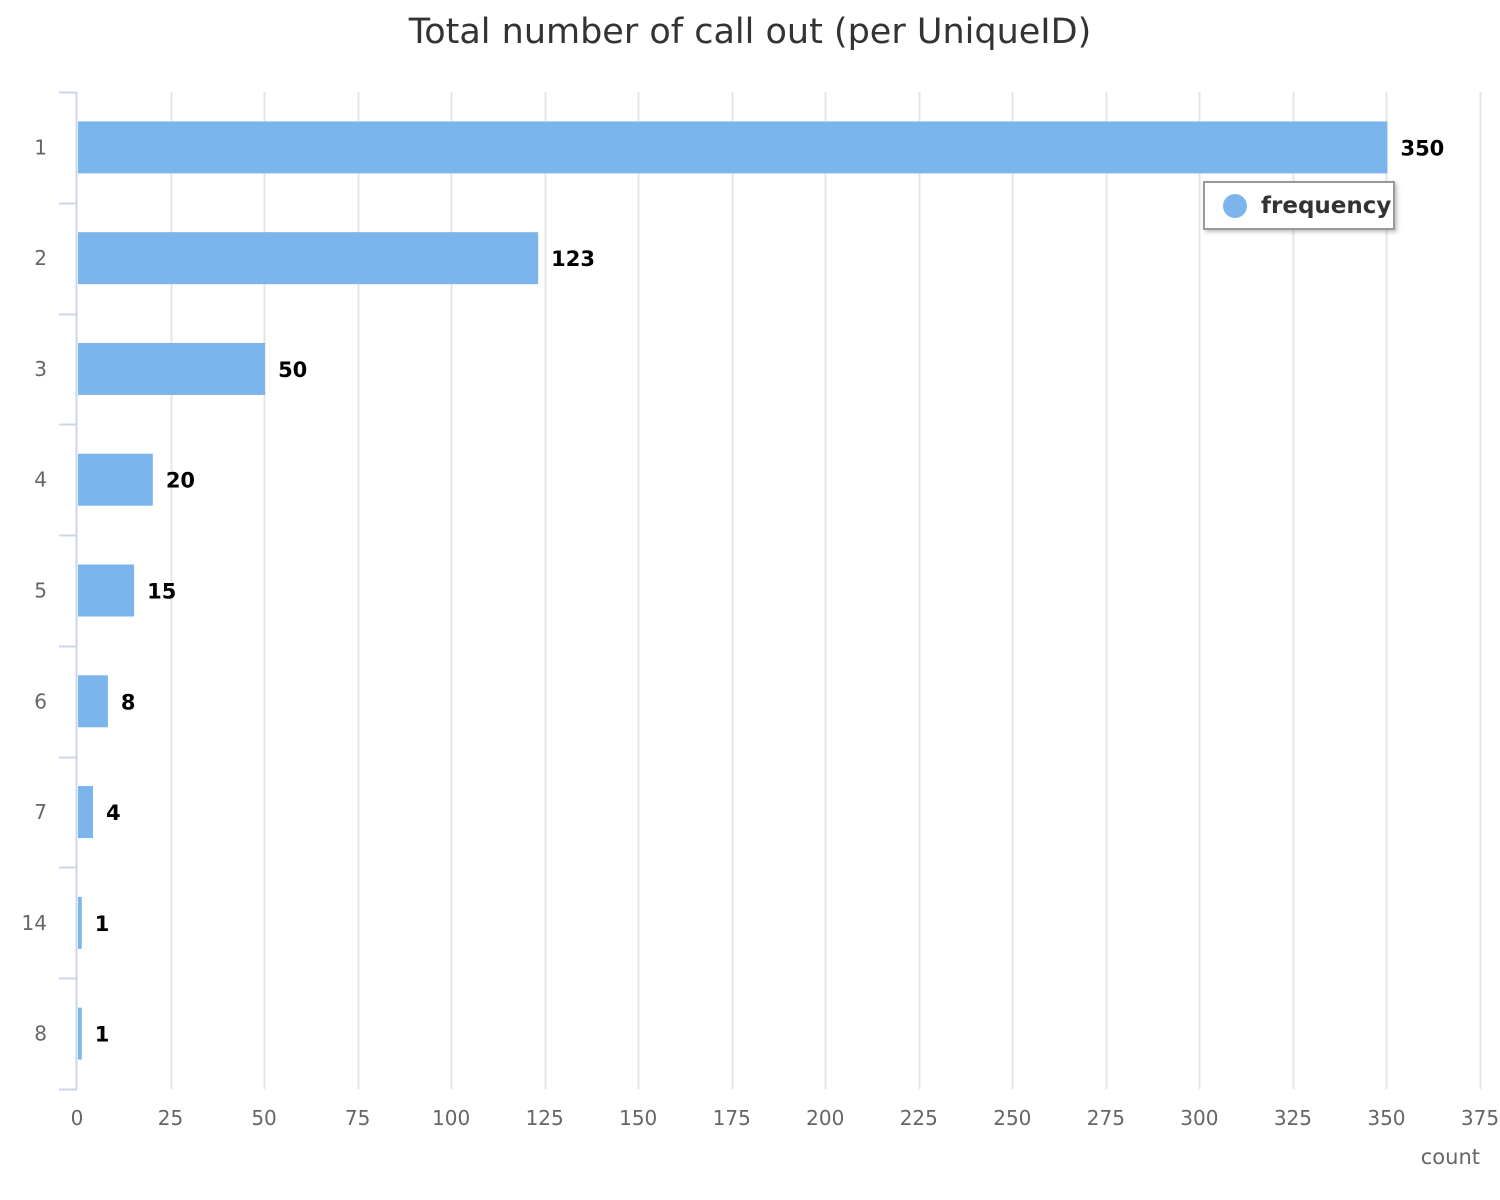 The width and height of the screenshot is (1500, 1200). I want to click on x-tick-label: 225, so click(919, 1118).